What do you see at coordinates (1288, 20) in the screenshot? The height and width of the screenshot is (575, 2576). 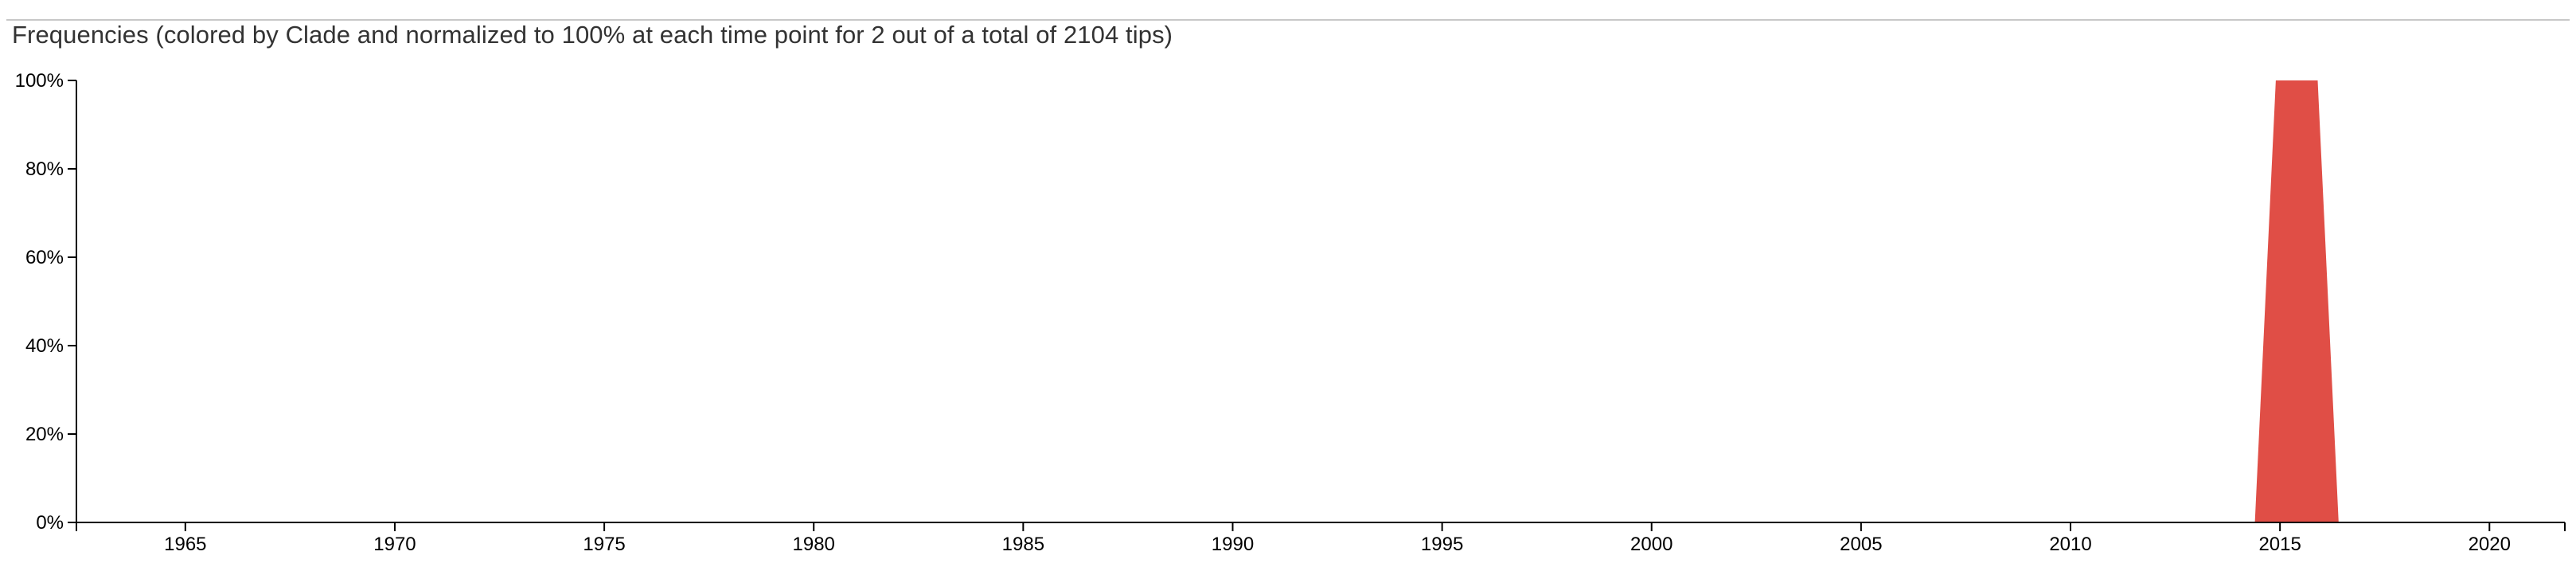 I see `top-divider` at bounding box center [1288, 20].